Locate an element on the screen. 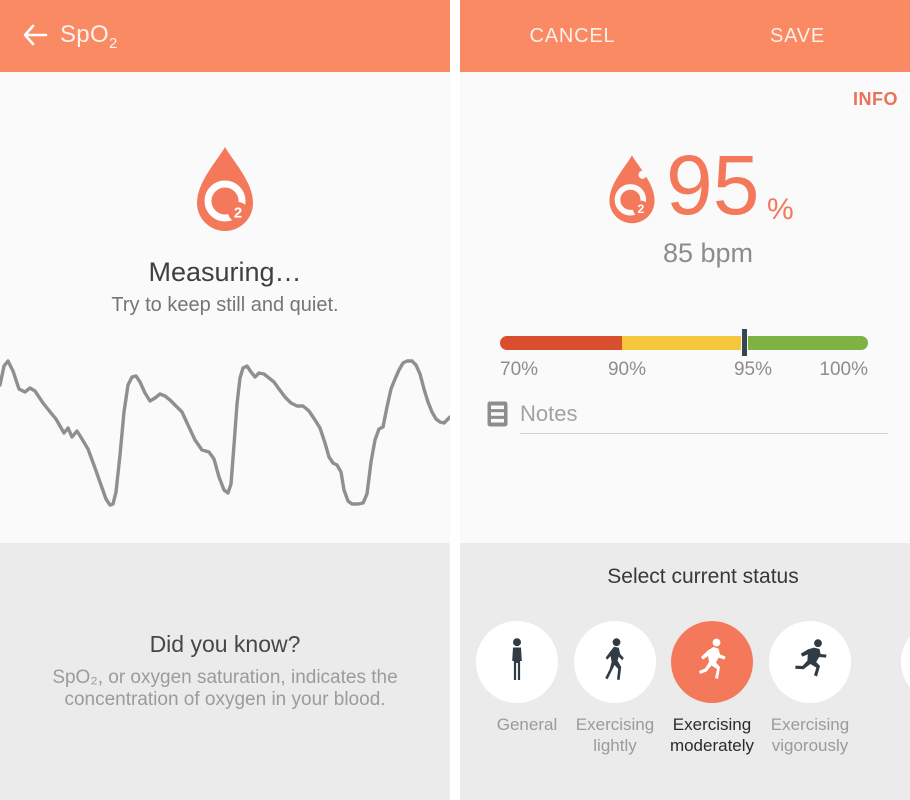 This screenshot has height=800, width=910. spo2-result-droplet-icon: 2 is located at coordinates (632, 191).